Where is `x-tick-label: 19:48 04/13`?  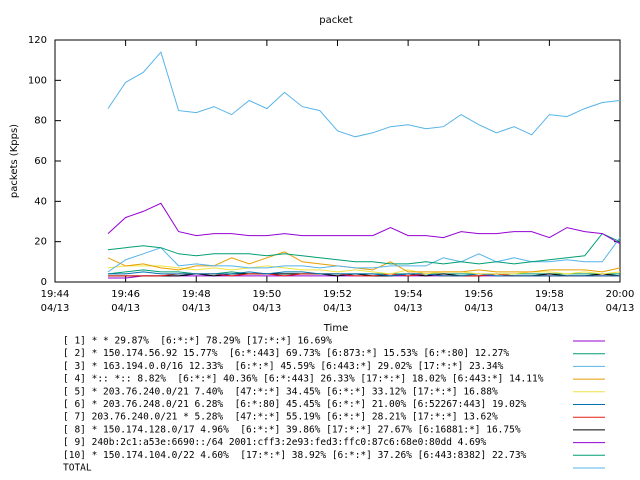
x-tick-label: 19:48 04/13 is located at coordinates (196, 301).